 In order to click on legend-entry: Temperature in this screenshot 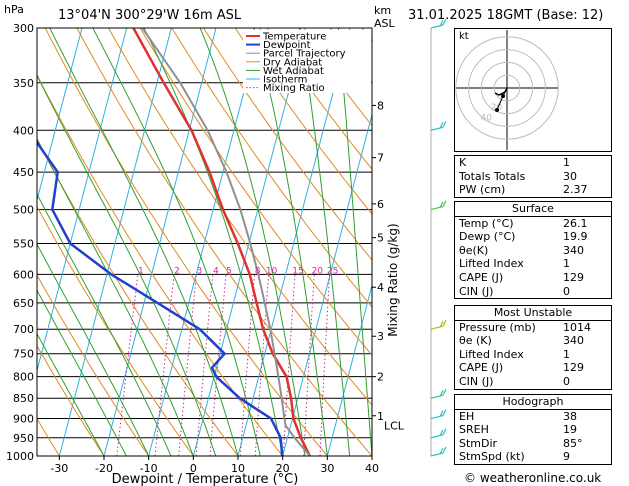, I will do `click(294, 37)`.